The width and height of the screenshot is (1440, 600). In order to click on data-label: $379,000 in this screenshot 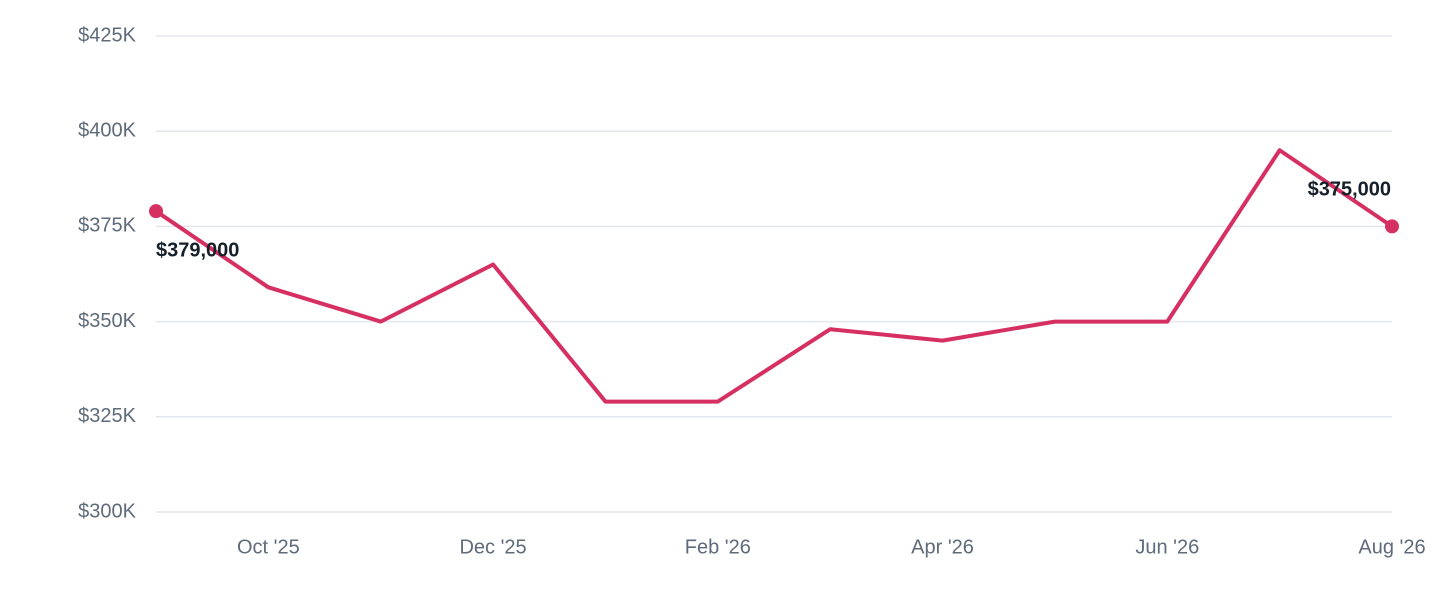, I will do `click(197, 250)`.